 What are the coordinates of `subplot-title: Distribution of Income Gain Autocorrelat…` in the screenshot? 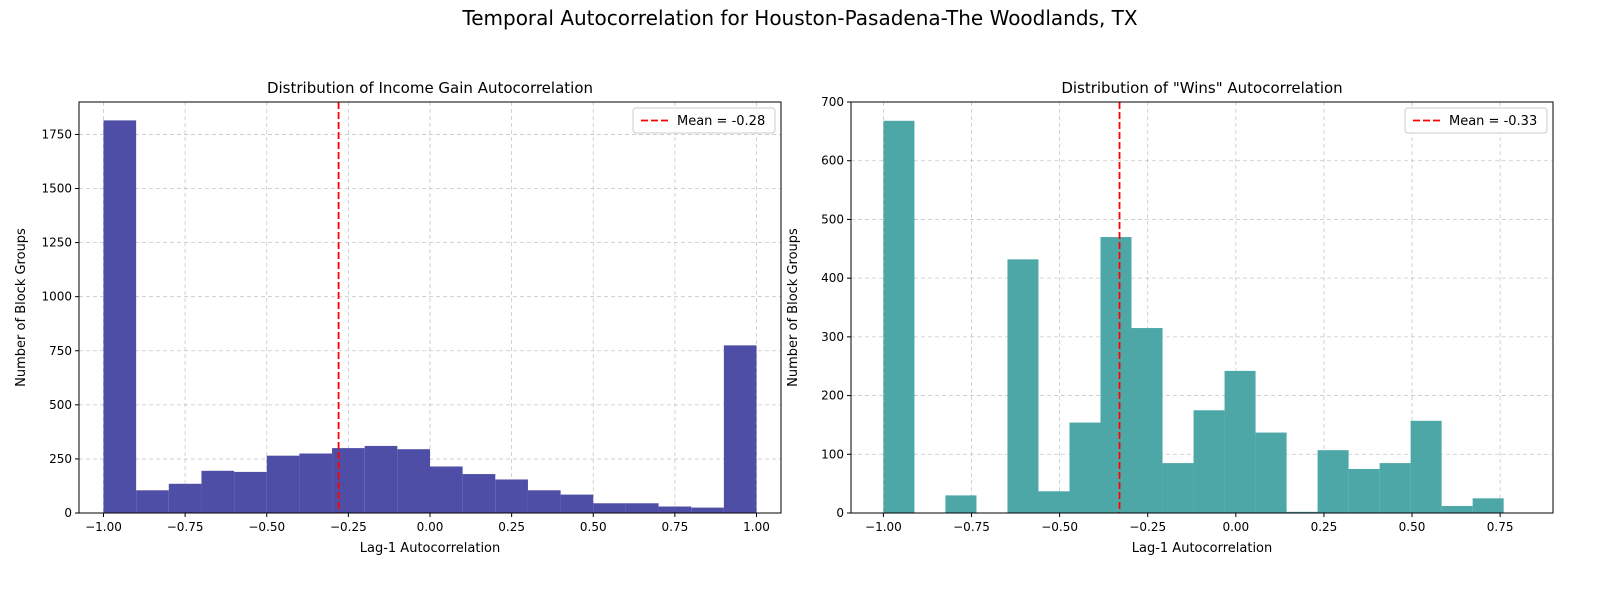 It's located at (430, 88).